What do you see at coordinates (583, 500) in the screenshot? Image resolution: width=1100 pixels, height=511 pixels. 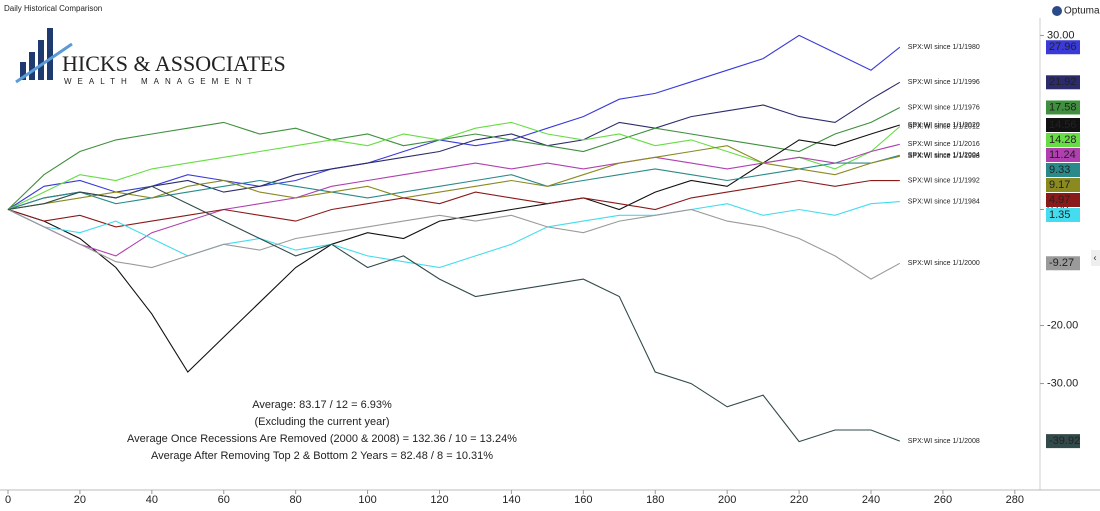 I see `x-tick-label: 160` at bounding box center [583, 500].